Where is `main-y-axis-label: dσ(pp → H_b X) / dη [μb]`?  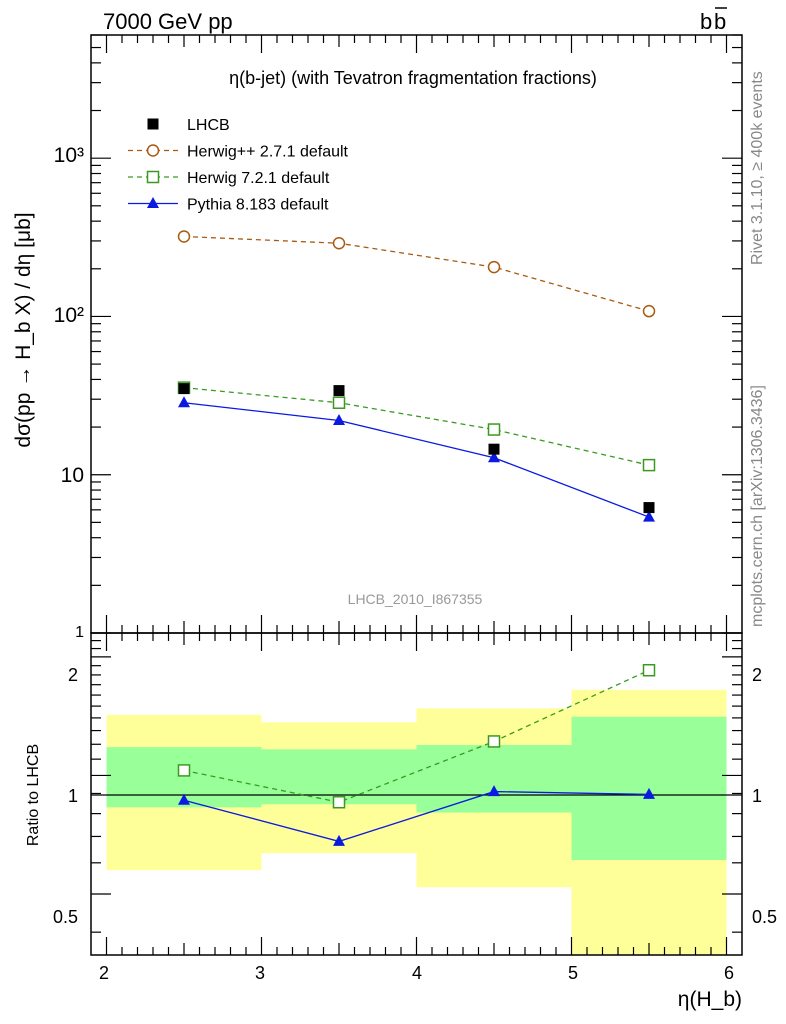 main-y-axis-label: dσ(pp → H_b X) / dη [μb] is located at coordinates (23, 329).